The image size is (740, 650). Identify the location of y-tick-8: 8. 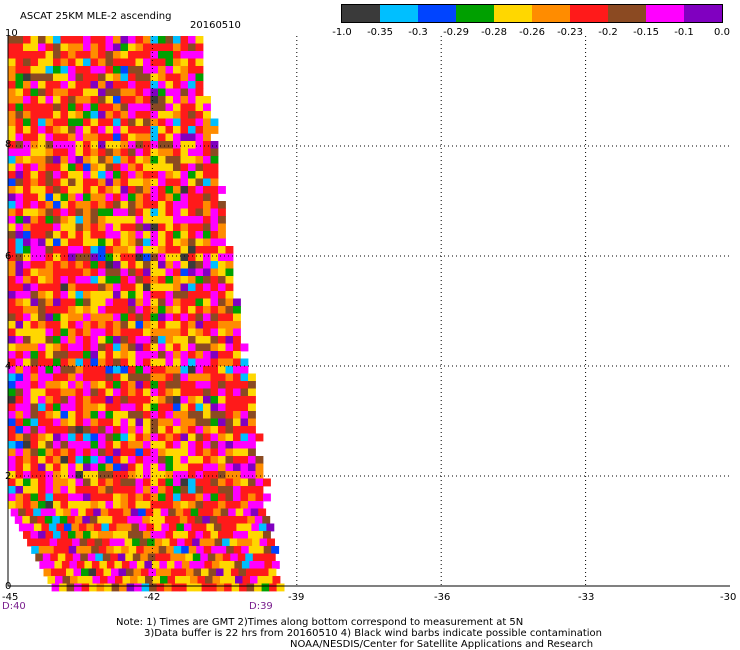
(8, 144).